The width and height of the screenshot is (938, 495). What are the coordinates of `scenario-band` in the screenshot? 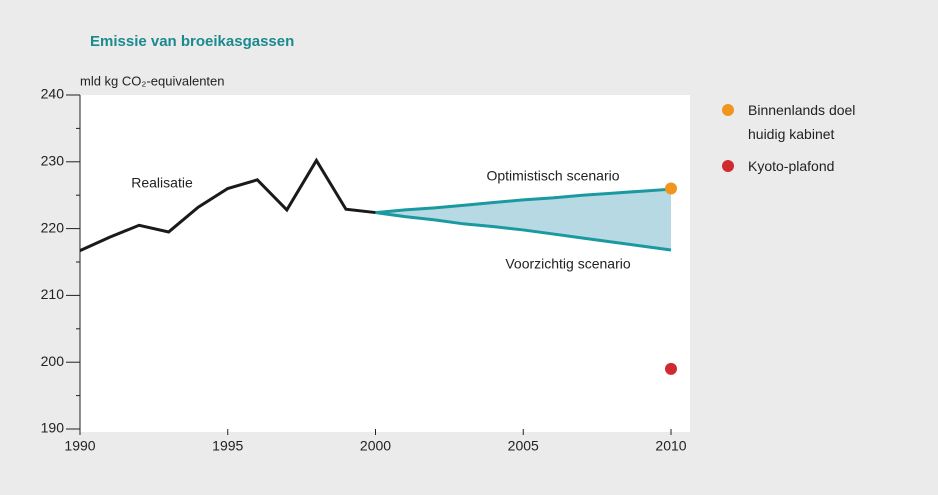 It's located at (523, 219).